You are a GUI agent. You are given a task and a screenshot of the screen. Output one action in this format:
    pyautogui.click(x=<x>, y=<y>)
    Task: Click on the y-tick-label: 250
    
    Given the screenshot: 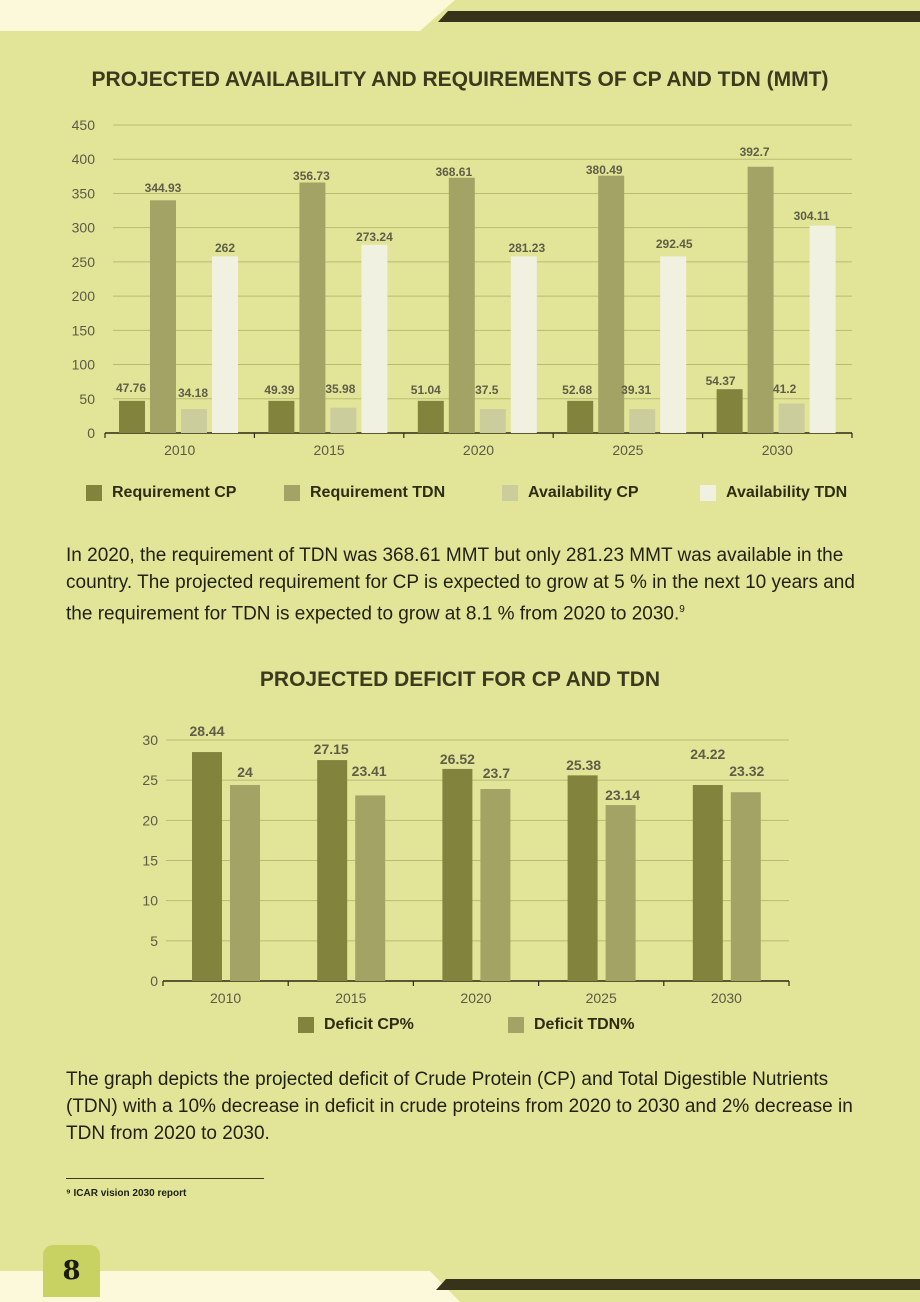 What is the action you would take?
    pyautogui.click(x=84, y=262)
    